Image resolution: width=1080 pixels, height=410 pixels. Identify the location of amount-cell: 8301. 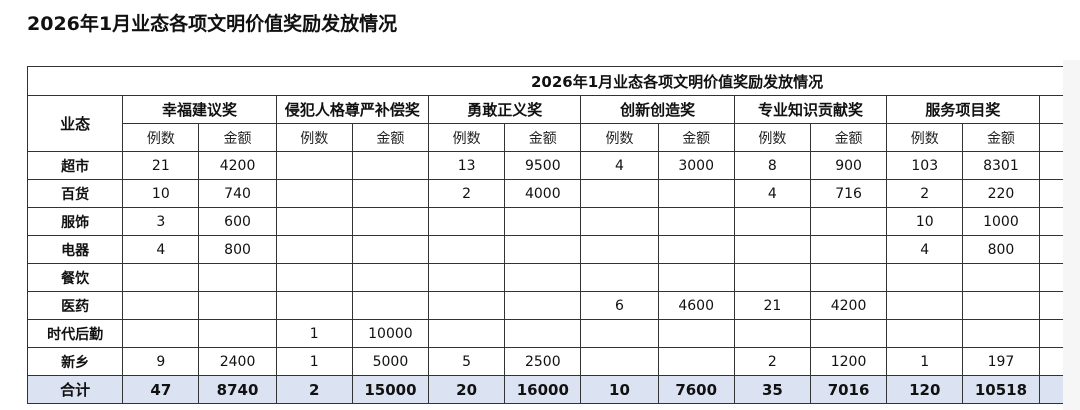
(1001, 165).